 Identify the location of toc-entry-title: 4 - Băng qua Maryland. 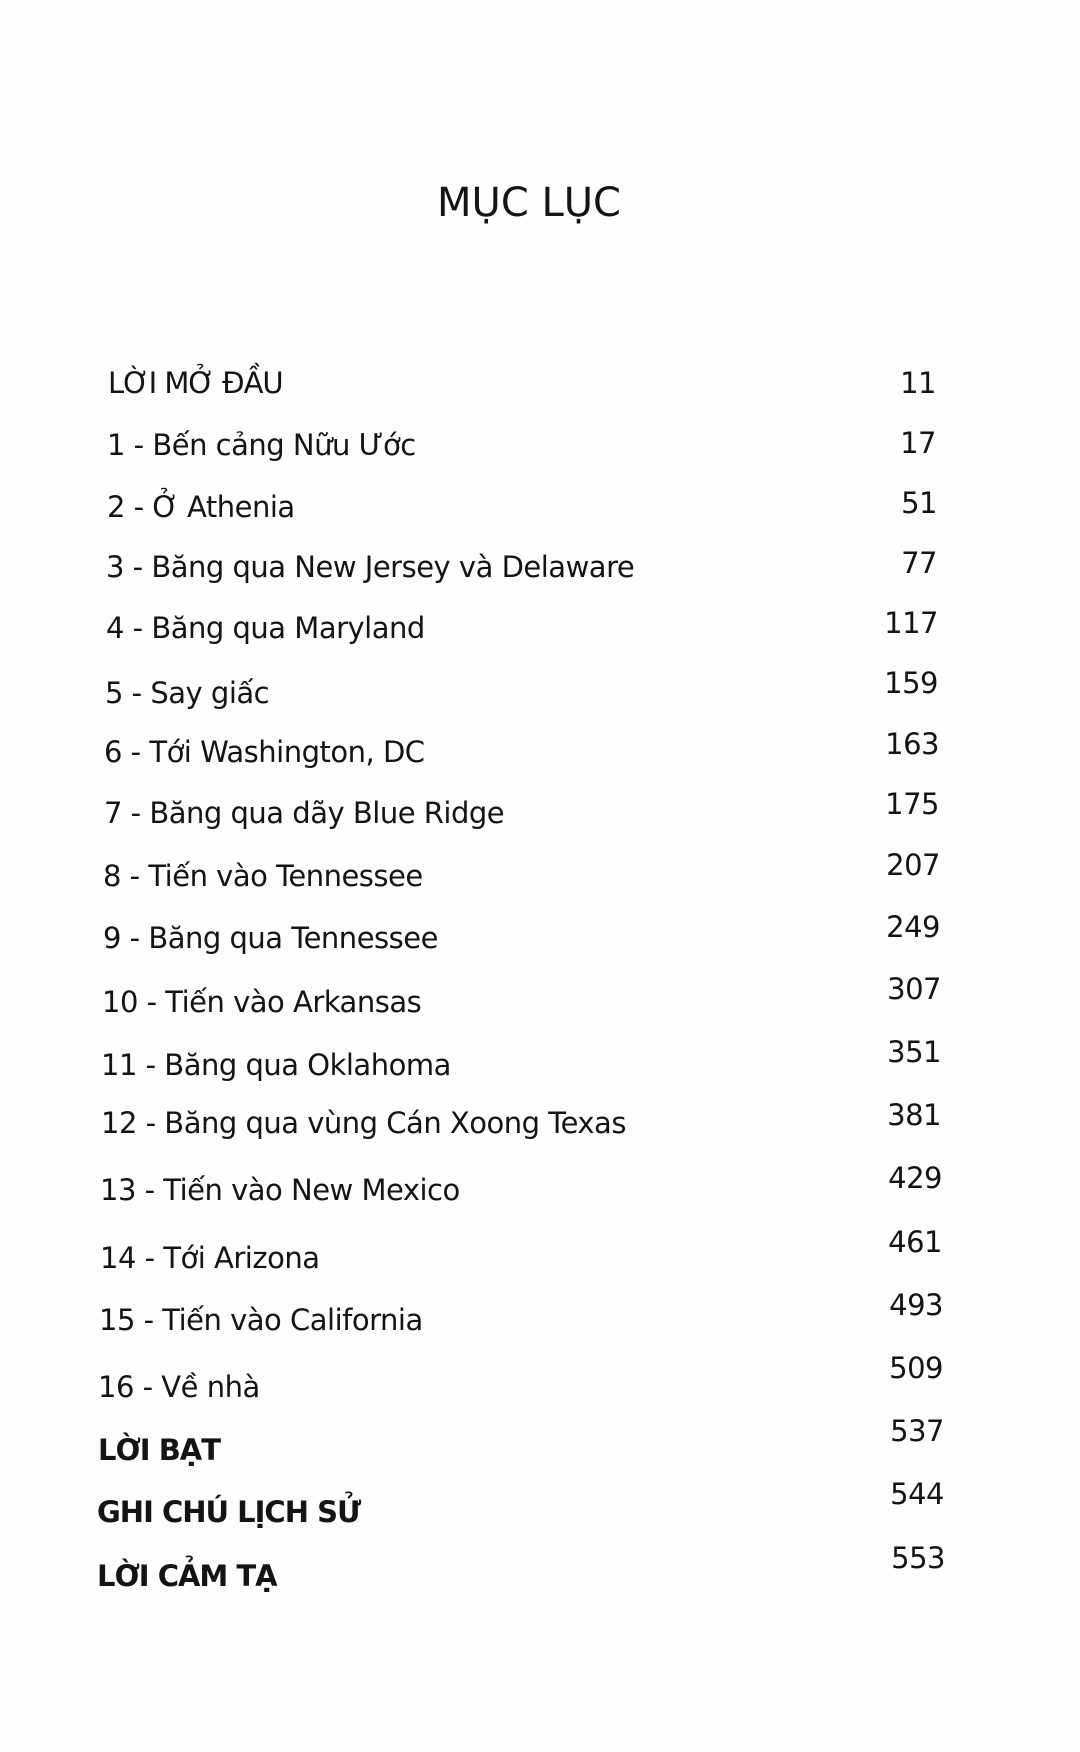
(265, 628).